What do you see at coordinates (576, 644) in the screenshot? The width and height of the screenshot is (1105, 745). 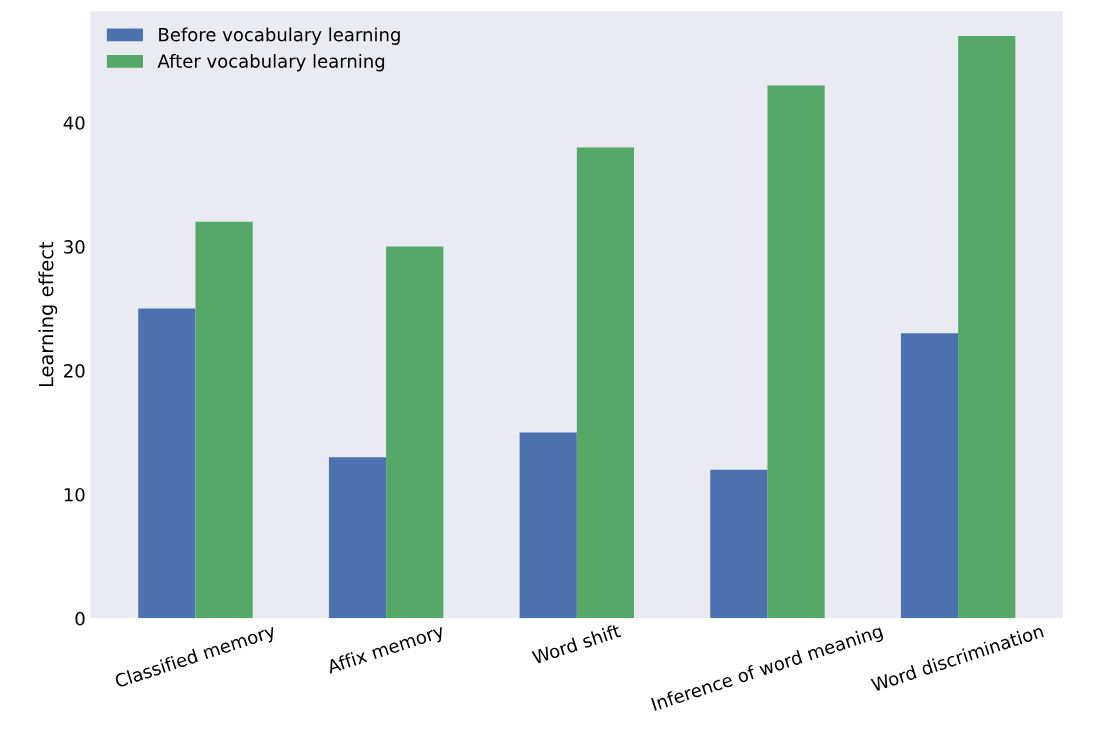 I see `x-tick-label: Word shift` at bounding box center [576, 644].